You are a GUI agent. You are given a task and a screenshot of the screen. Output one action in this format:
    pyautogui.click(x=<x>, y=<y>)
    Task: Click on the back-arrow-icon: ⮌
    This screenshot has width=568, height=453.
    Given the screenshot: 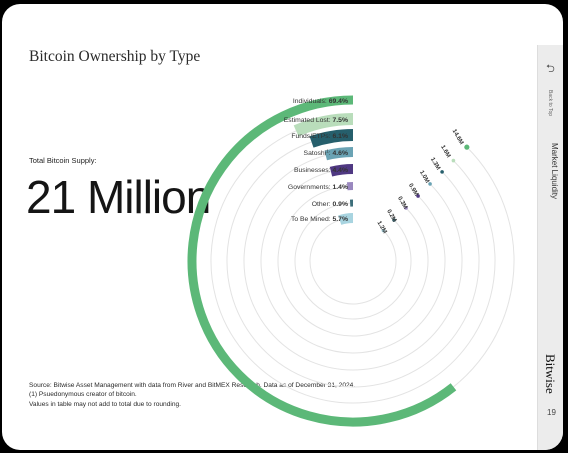 What is the action you would take?
    pyautogui.click(x=550, y=69)
    